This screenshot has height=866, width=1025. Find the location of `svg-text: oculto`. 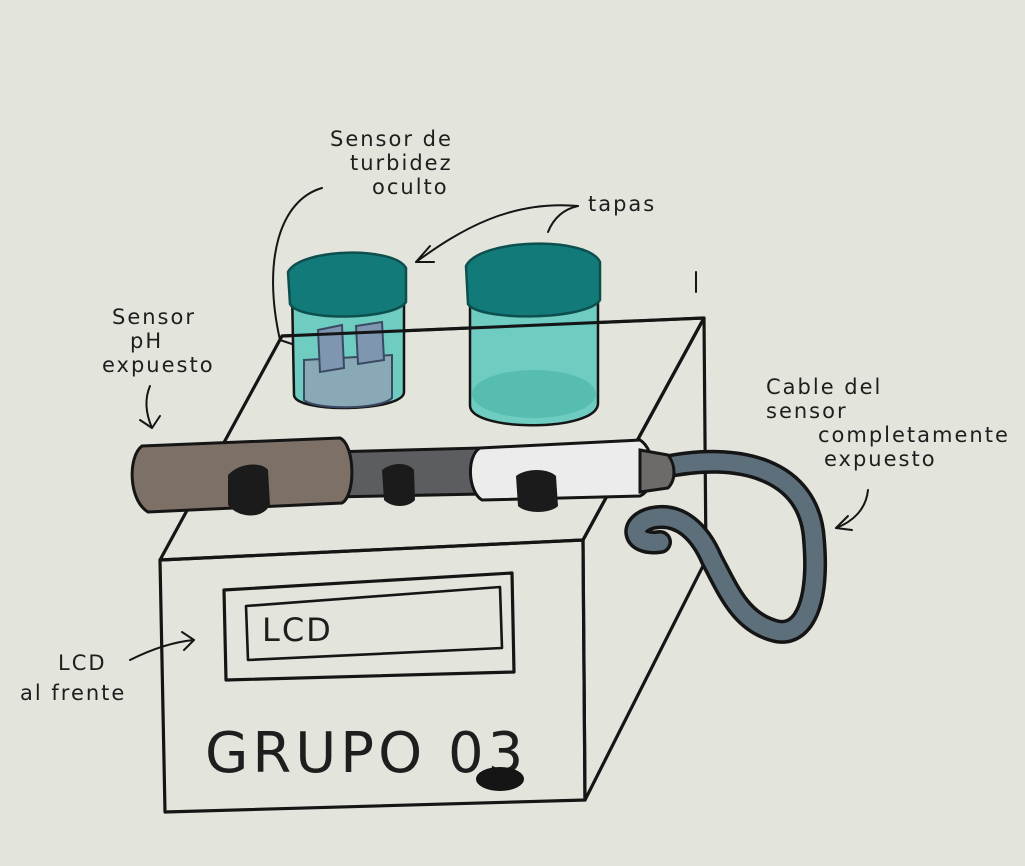

svg-text: oculto is located at coordinates (410, 187).